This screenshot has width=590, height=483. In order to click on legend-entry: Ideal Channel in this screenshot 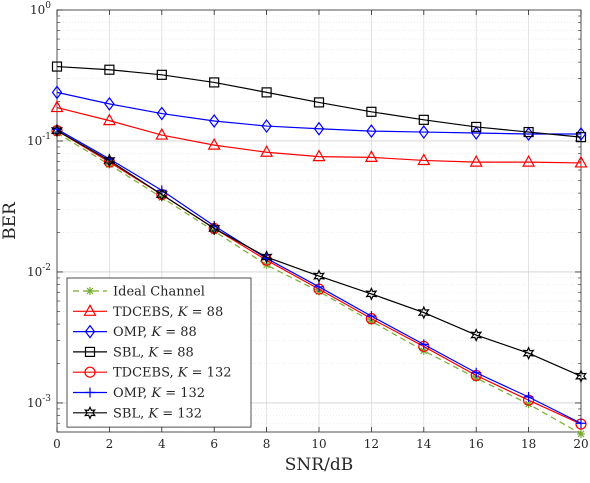, I will do `click(139, 292)`.